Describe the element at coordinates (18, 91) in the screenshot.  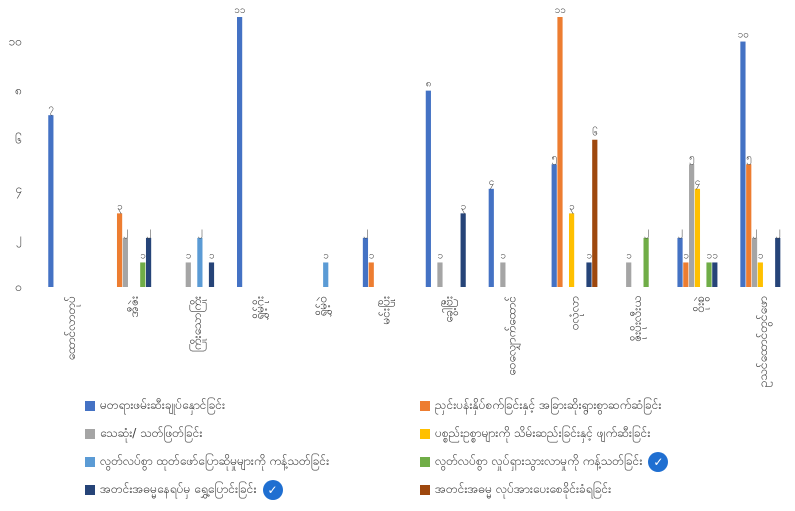
I see `y-tick-label: ၈` at that location.